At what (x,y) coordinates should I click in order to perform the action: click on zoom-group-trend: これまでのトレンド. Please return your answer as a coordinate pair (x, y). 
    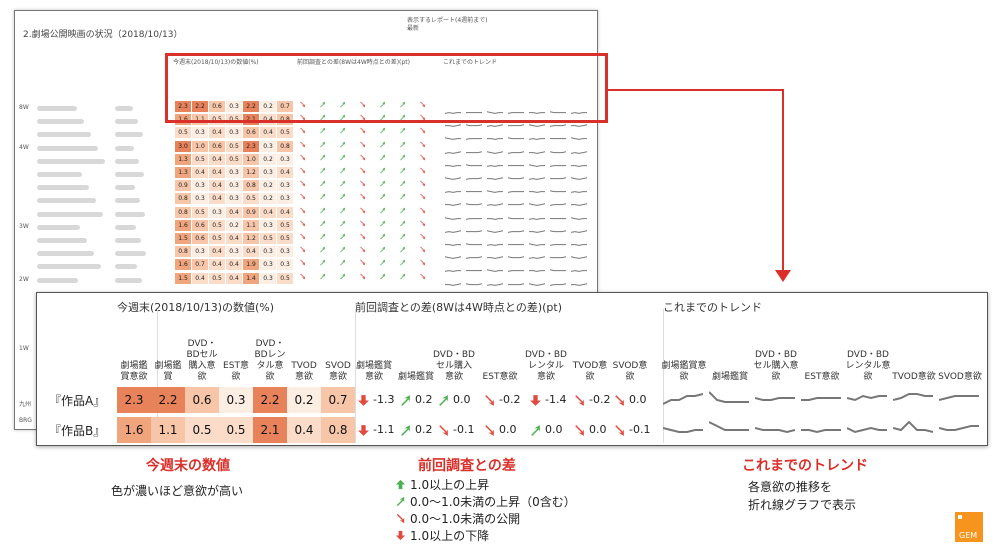
    Looking at the image, I should click on (712, 307).